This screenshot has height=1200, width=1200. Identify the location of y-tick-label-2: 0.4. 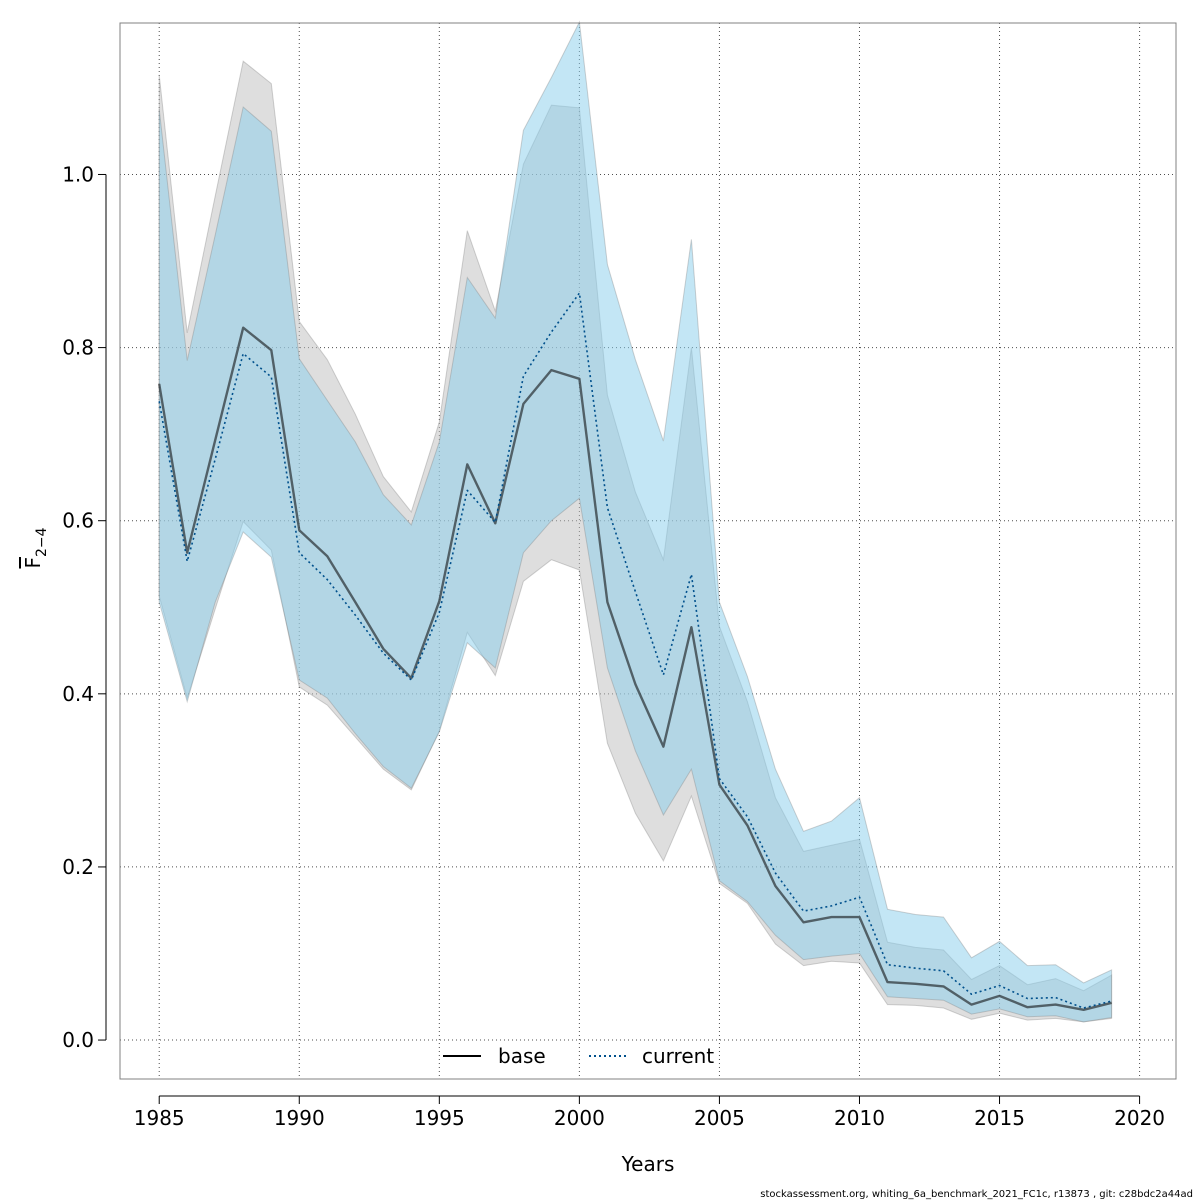
(78, 694).